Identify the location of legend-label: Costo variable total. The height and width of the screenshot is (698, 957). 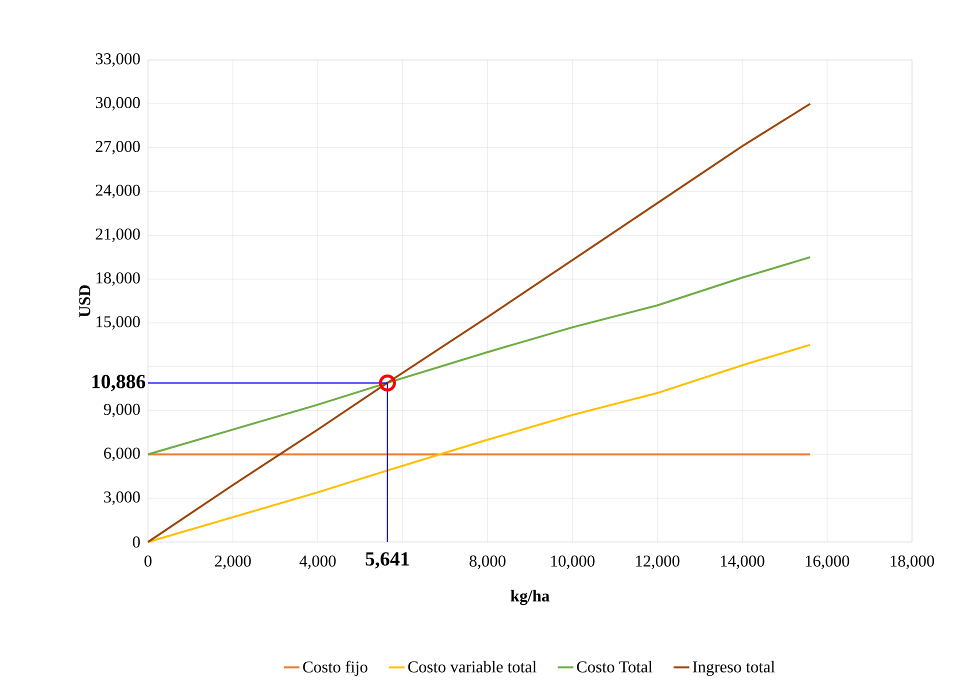
(472, 666).